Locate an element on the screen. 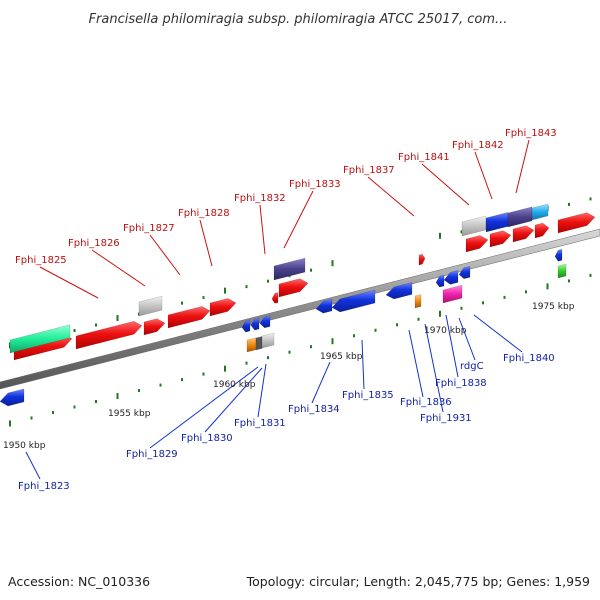  label-fphi-1841: Fphi_1841 is located at coordinates (424, 157).